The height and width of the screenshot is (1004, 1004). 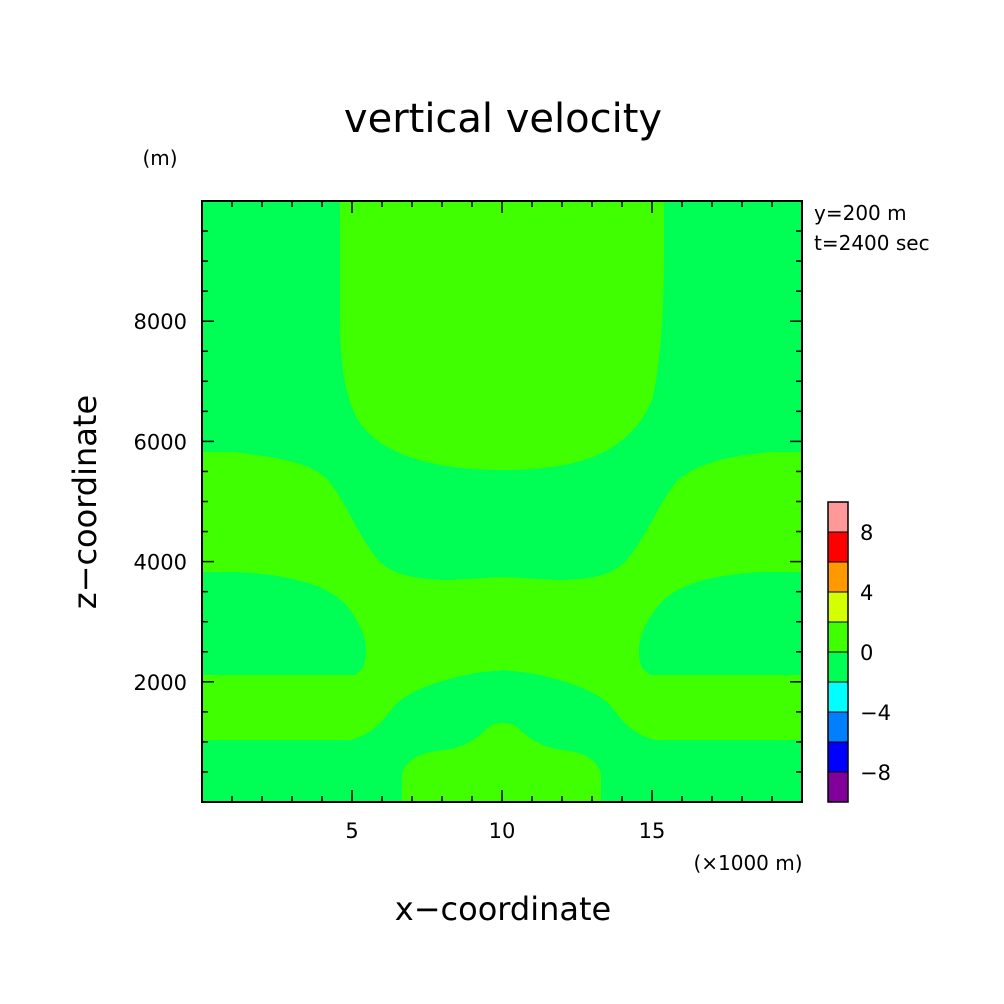 What do you see at coordinates (502, 335) in the screenshot?
I see `upper-central-updraft-region` at bounding box center [502, 335].